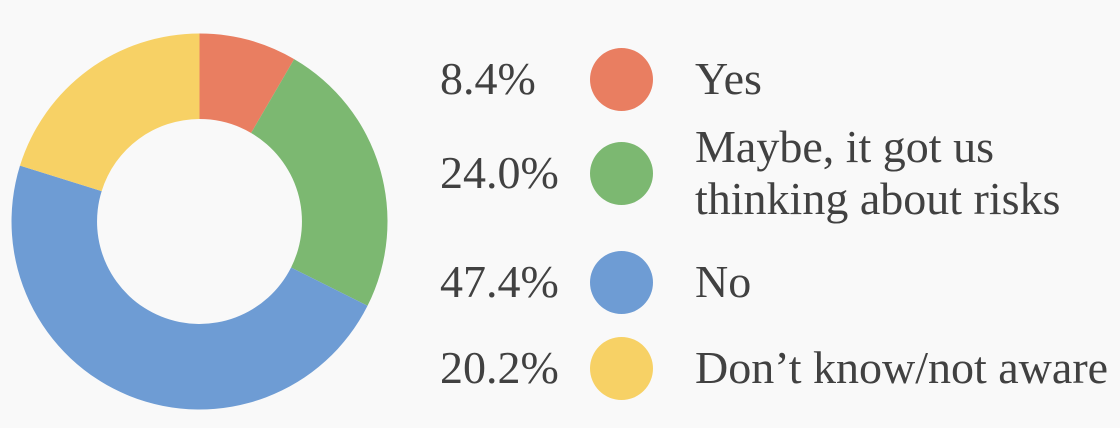 This screenshot has height=428, width=1120. Describe the element at coordinates (488, 78) in the screenshot. I see `legend-percent: 8.4%` at that location.